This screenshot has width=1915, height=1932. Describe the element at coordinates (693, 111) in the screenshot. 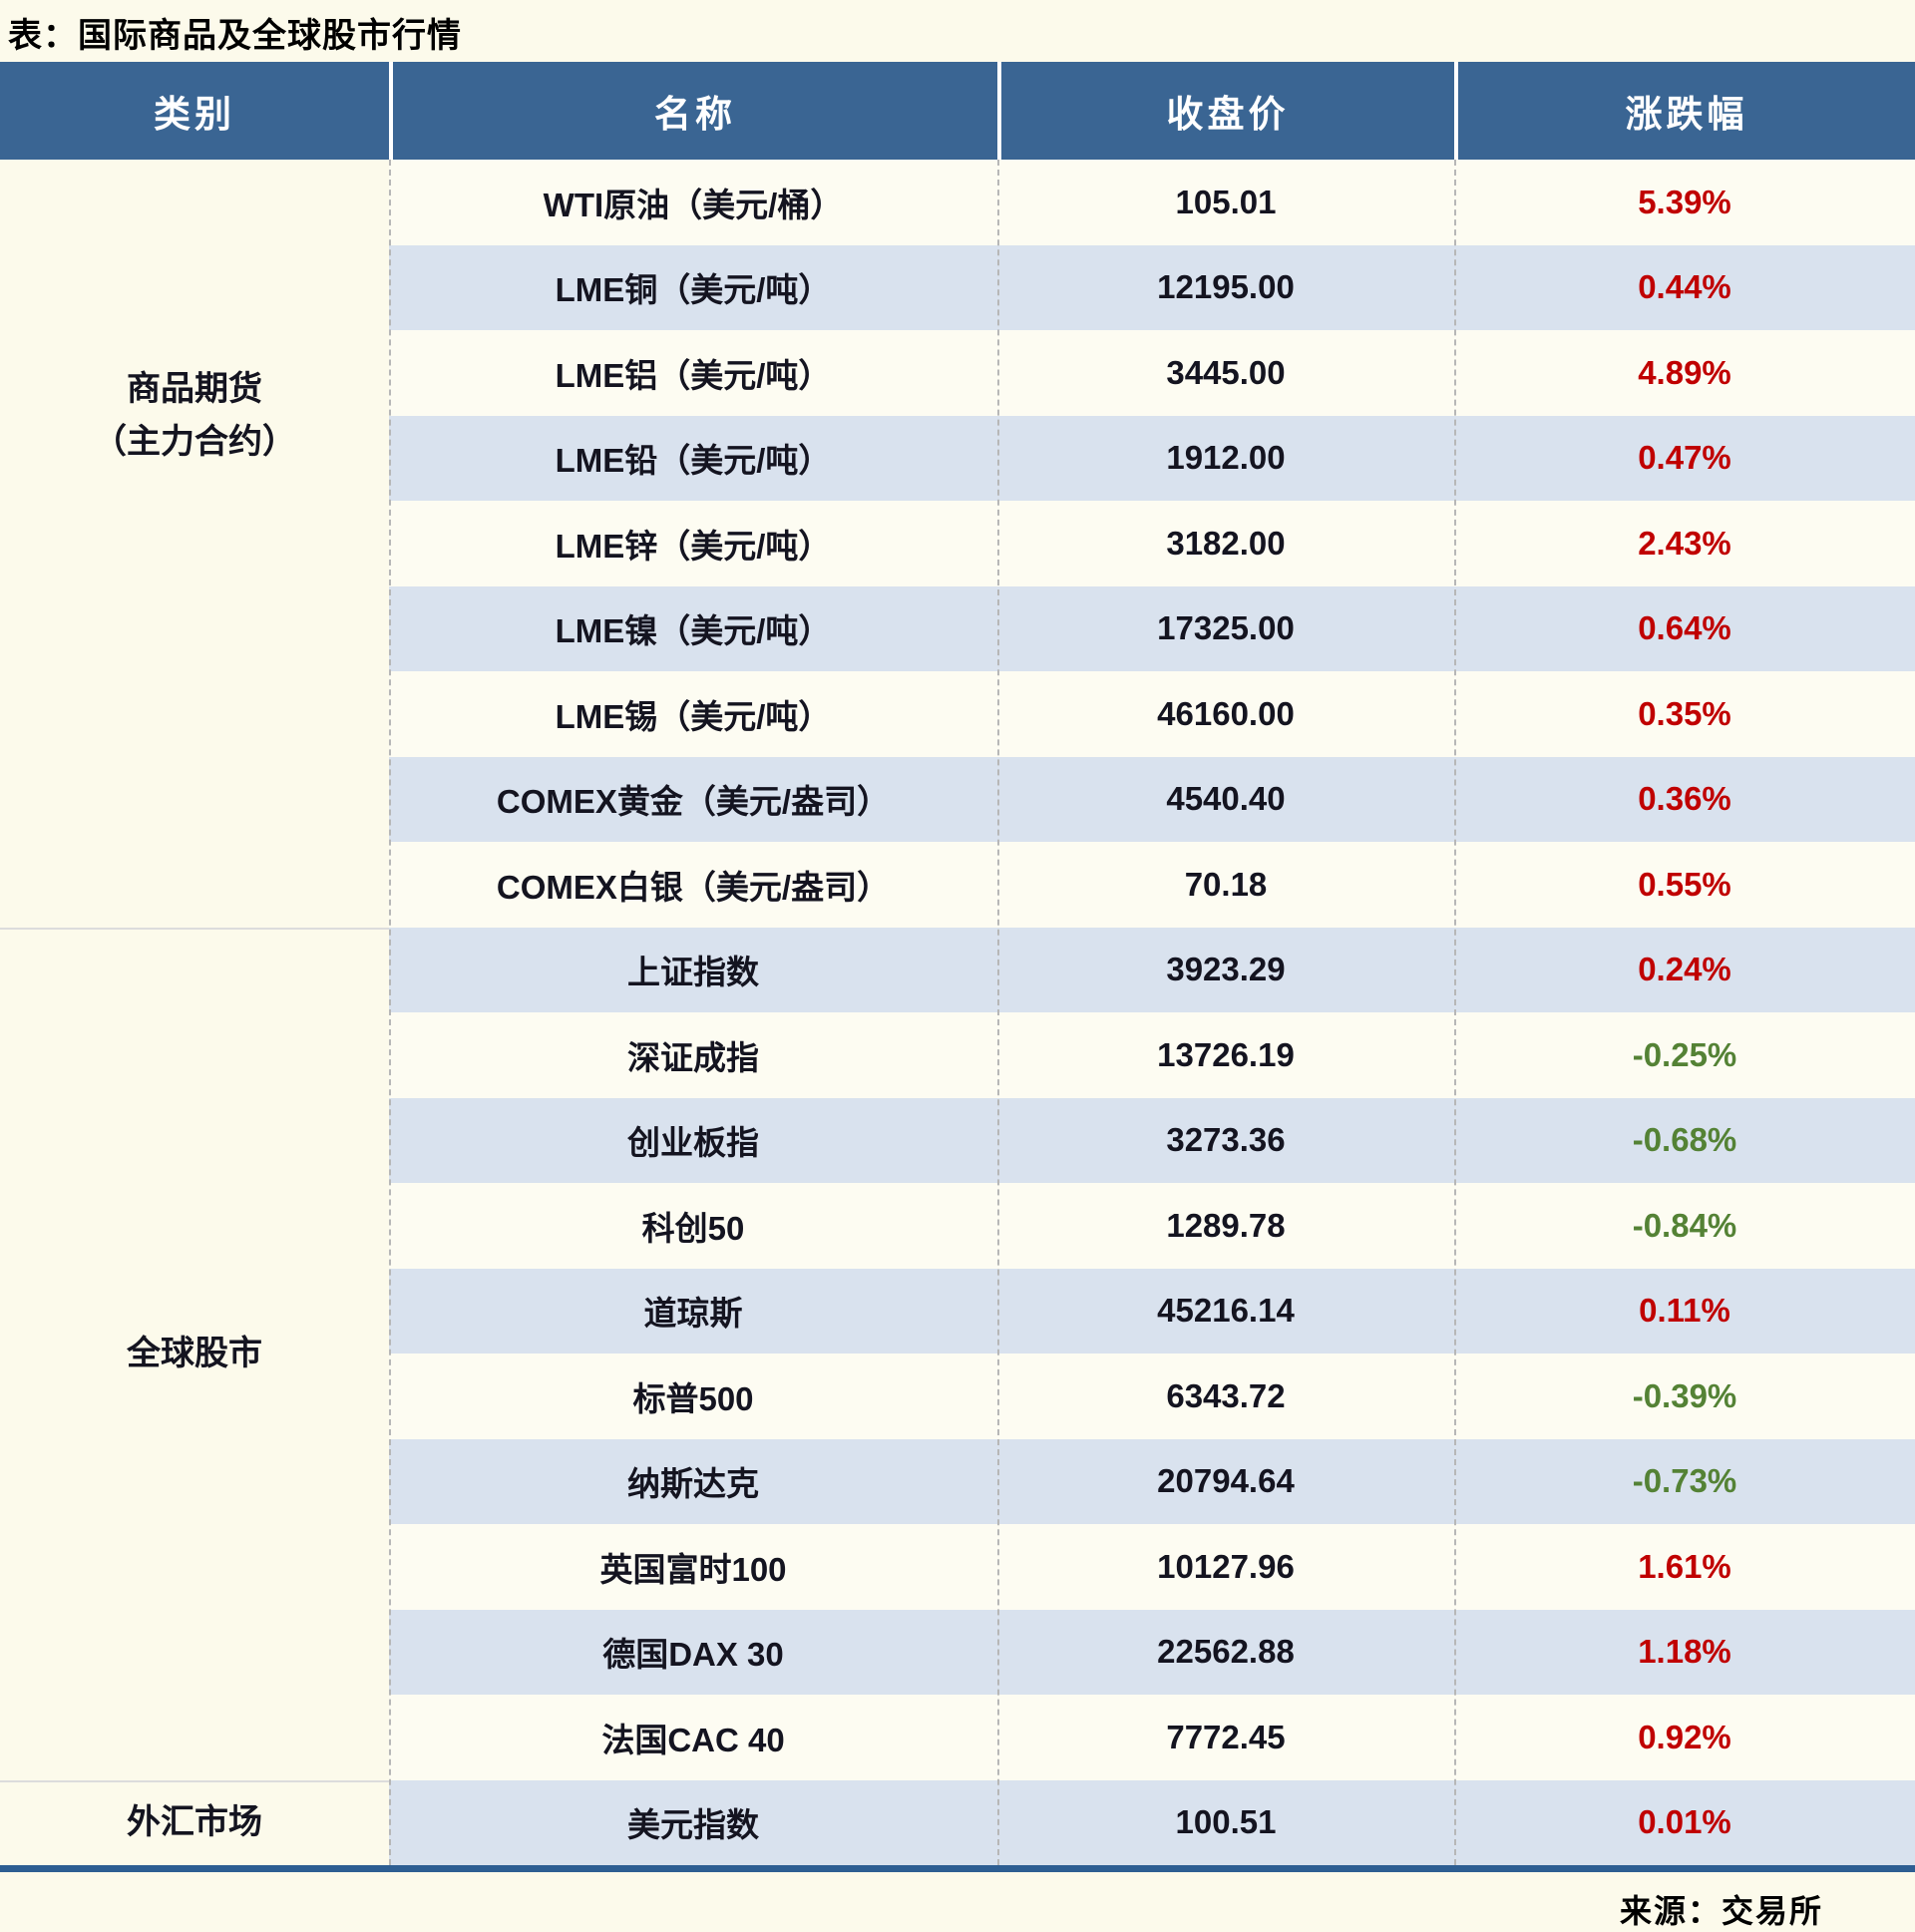

I see `column-header-name: 名称` at that location.